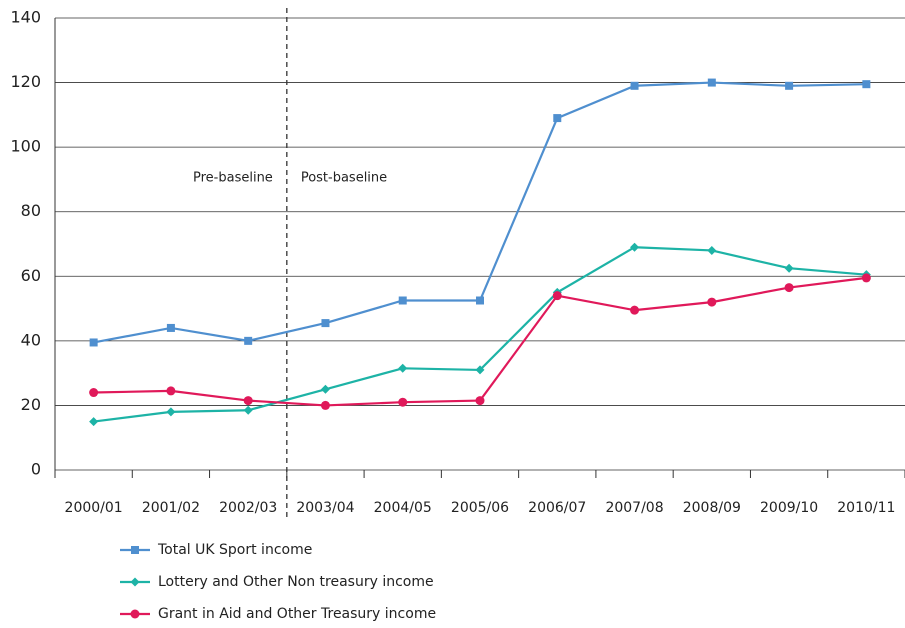 This screenshot has height=628, width=905. Describe the element at coordinates (297, 614) in the screenshot. I see `legend-label: Grant in Aid and Other Treasury income` at that location.